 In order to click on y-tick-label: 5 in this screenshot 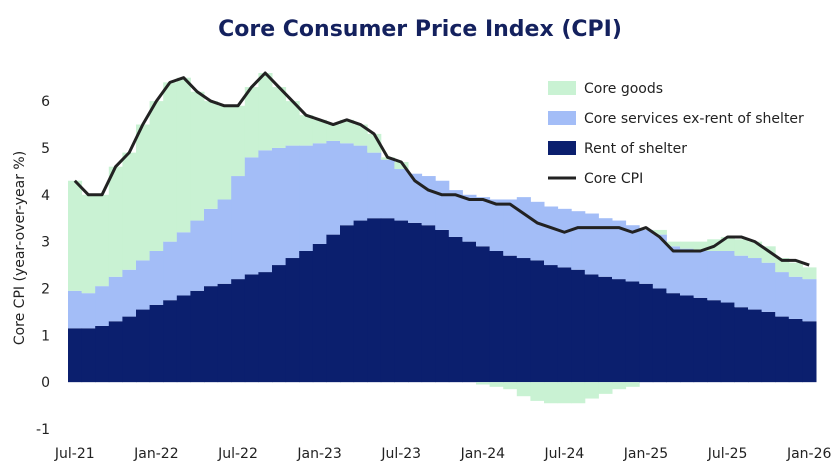, I will do `click(45, 149)`.